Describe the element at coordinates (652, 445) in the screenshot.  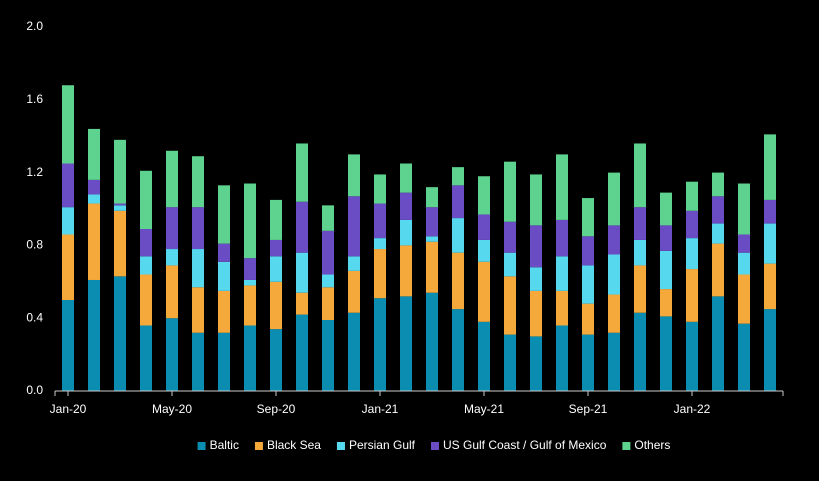
I see `legend-label: Others` at that location.